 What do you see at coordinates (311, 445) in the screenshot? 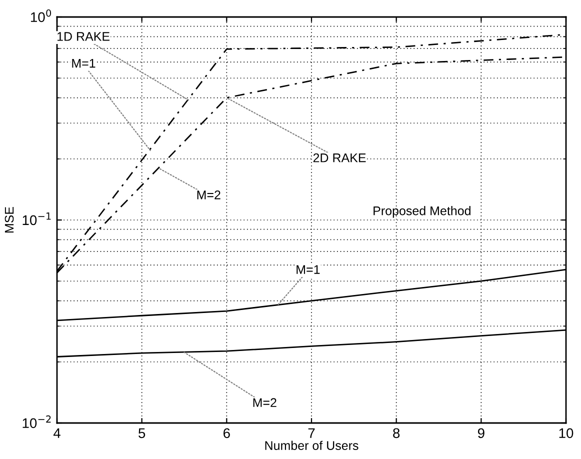
I see `x-axis-title: Number of Users` at bounding box center [311, 445].